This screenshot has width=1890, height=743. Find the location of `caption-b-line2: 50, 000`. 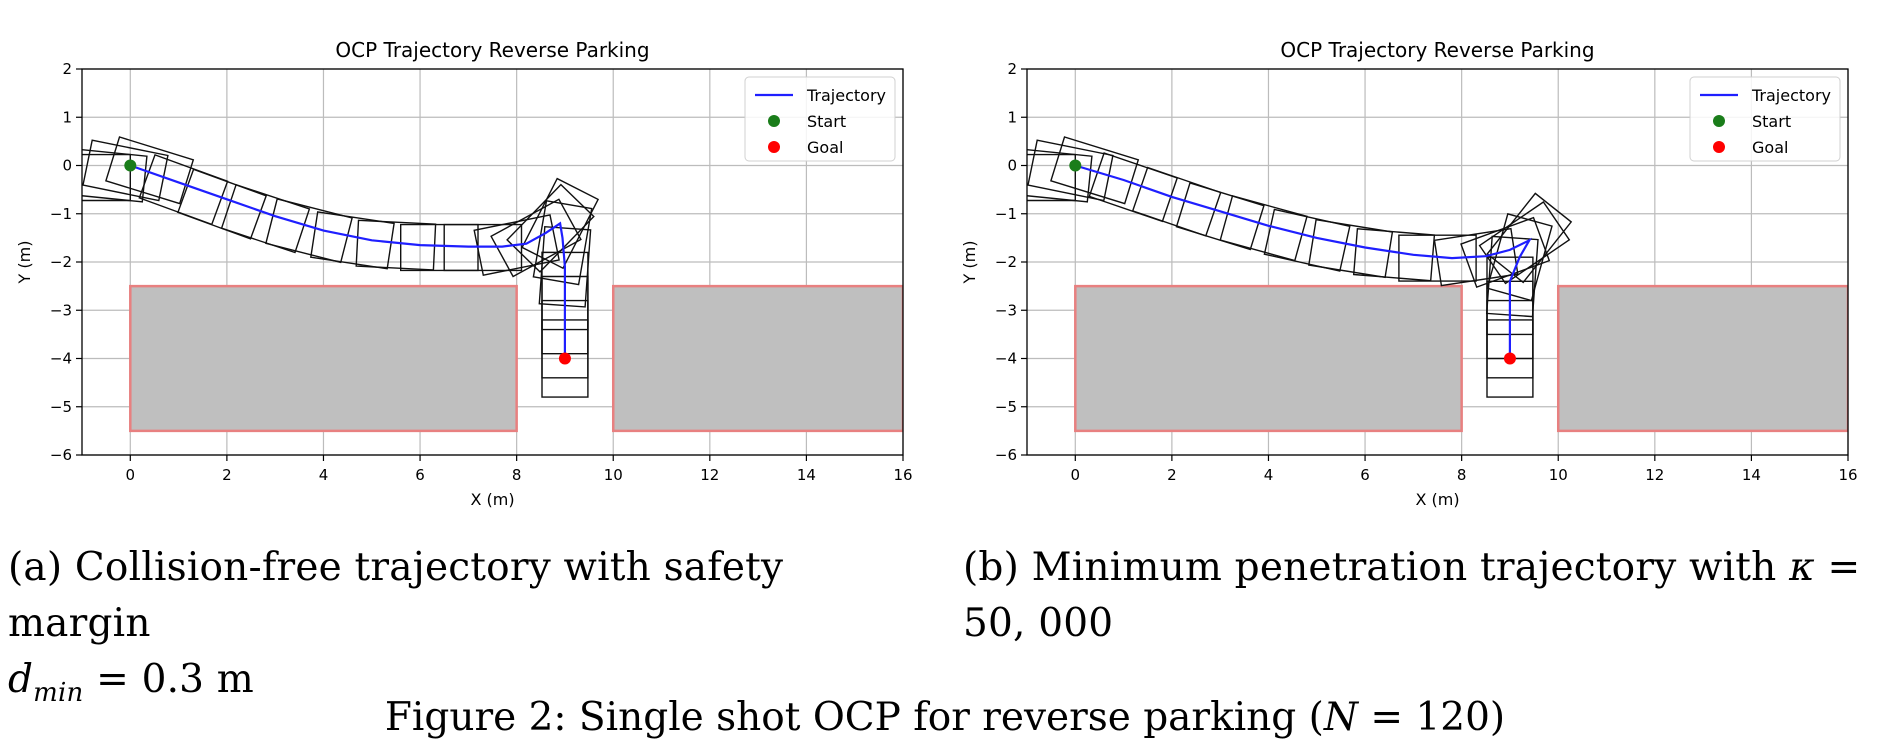

caption-b-line2: 50, 000 is located at coordinates (1038, 623).